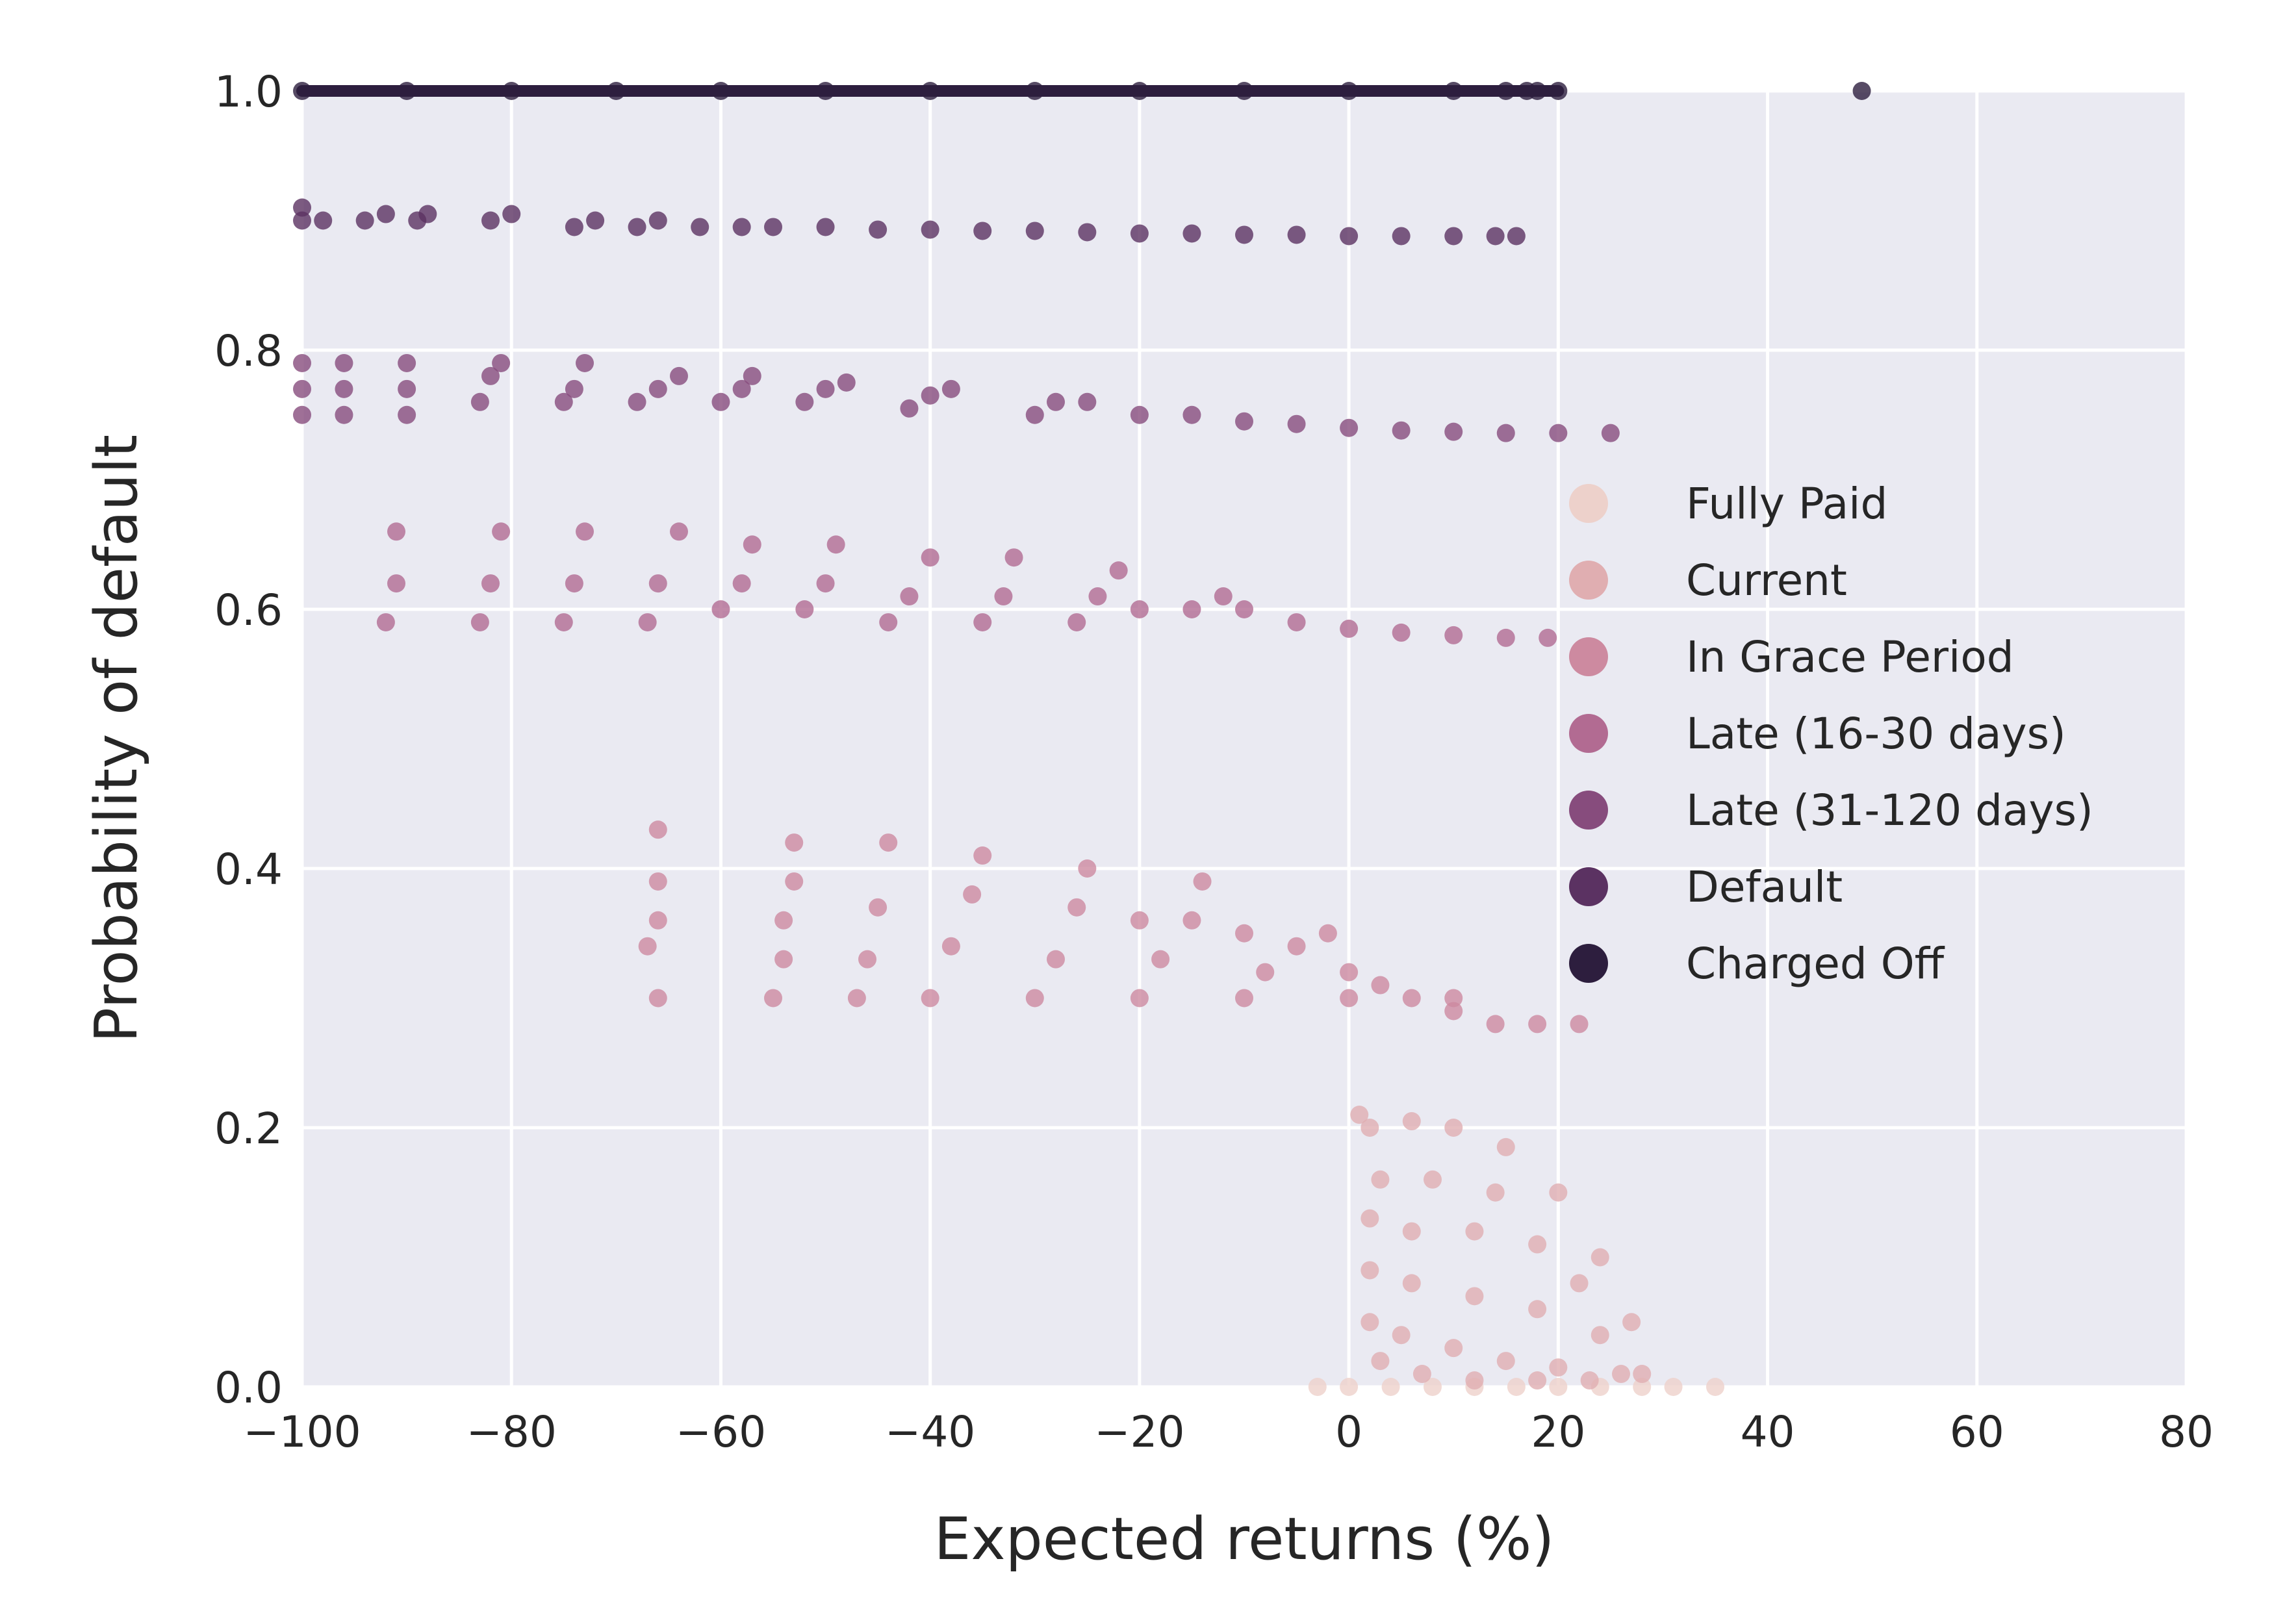 The image size is (2274, 1624). I want to click on x-axis-label: Expected returns (%), so click(1244, 1539).